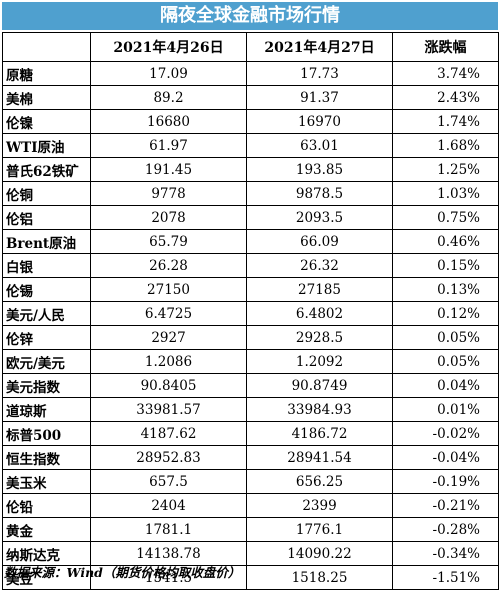 The image size is (500, 590). Describe the element at coordinates (46, 553) in the screenshot. I see `instrument-name: 纳斯达克` at that location.